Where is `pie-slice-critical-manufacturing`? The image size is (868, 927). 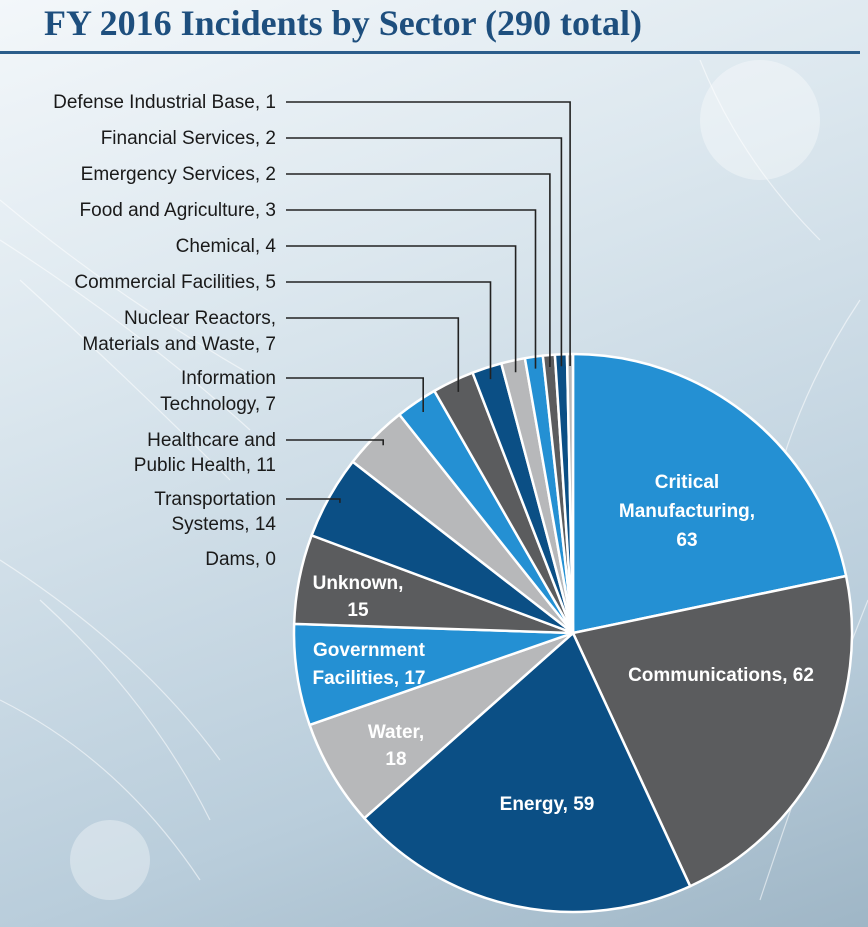
pie-slice-critical-manufacturing is located at coordinates (709, 493).